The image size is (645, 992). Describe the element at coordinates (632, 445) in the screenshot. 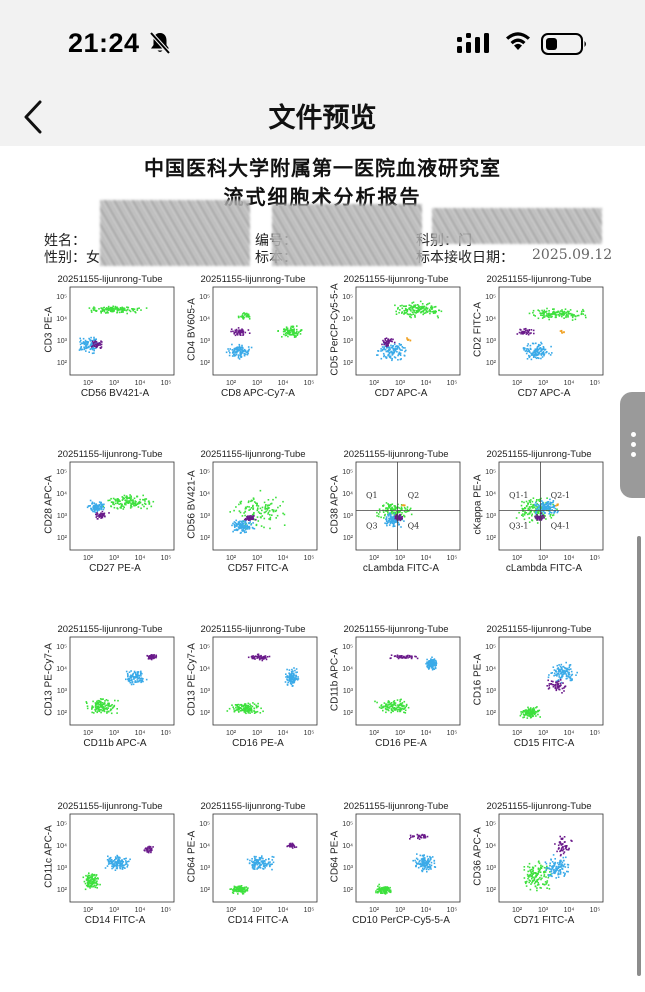

I see `side-menu-handle` at that location.